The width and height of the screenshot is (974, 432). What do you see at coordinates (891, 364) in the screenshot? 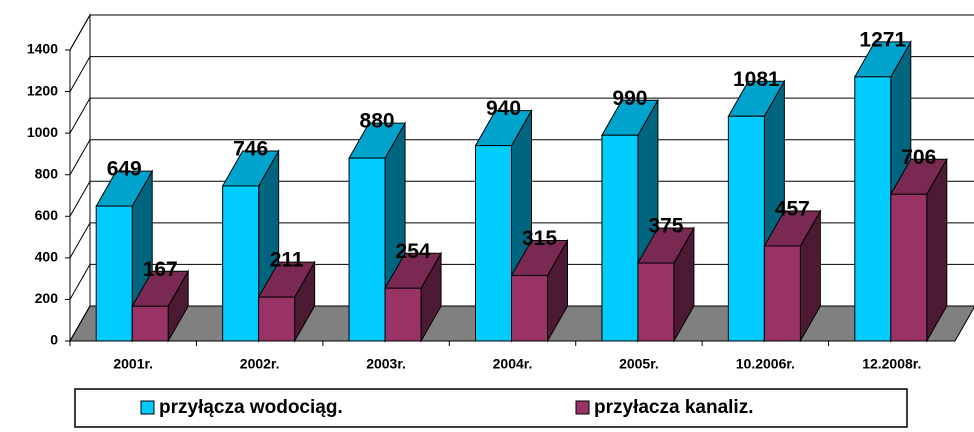
I see `x-tick-label: 12.2008r.` at bounding box center [891, 364].